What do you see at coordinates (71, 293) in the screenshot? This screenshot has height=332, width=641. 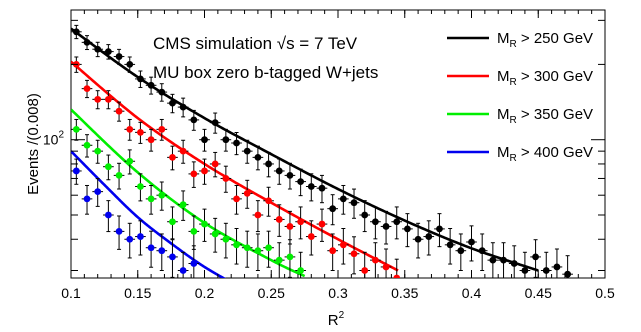 I see `x-tick-label: 0.1` at bounding box center [71, 293].